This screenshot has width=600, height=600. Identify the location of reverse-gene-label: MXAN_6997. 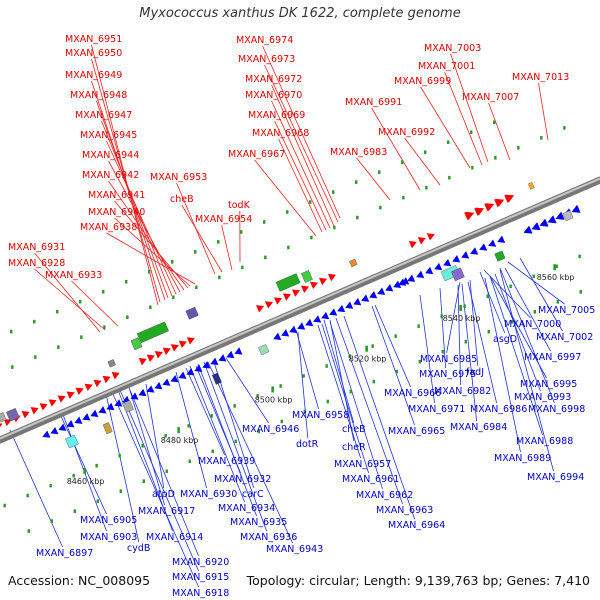
(552, 357).